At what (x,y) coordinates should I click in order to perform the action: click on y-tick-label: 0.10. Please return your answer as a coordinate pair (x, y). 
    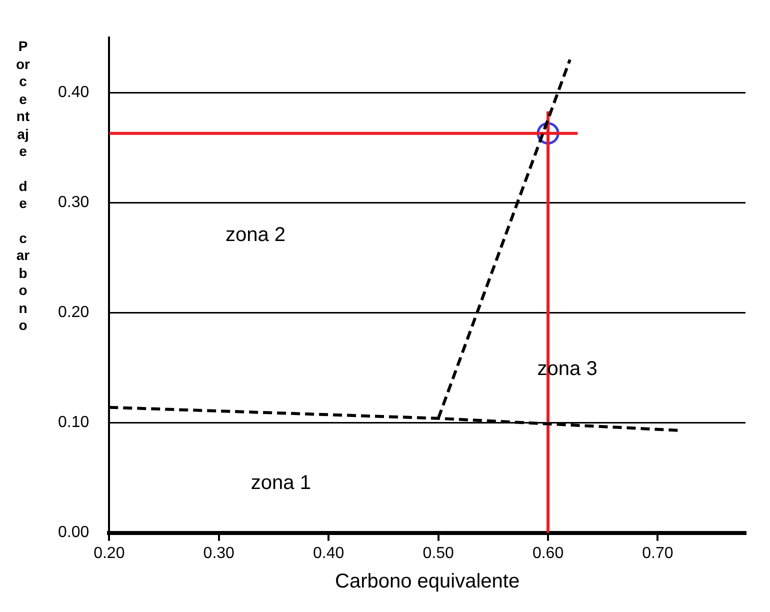
    Looking at the image, I should click on (74, 423).